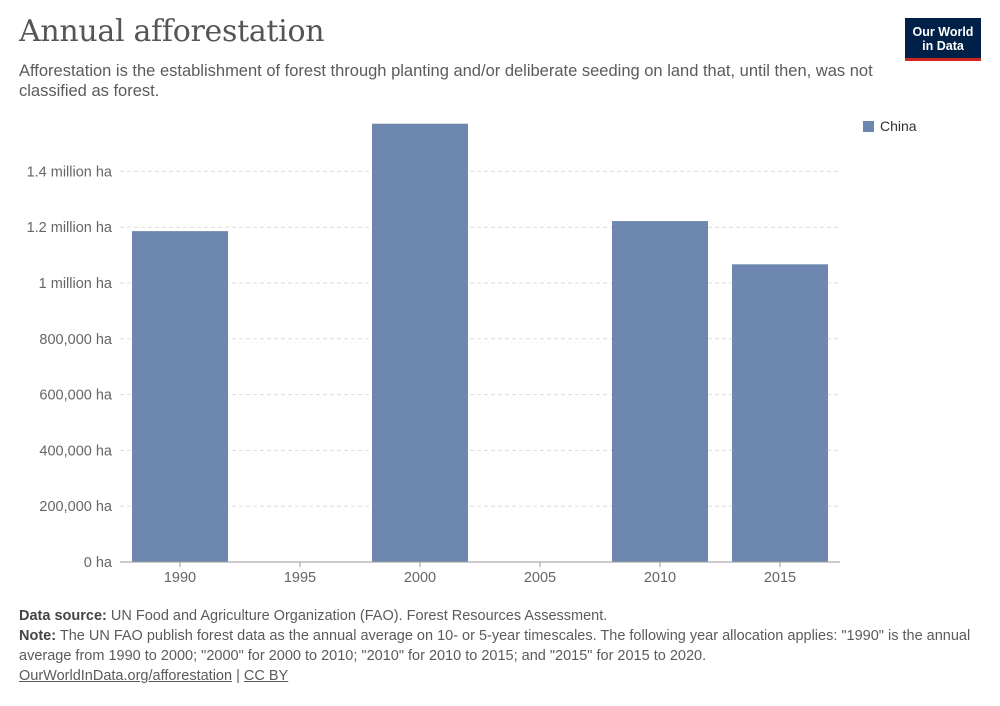 The height and width of the screenshot is (706, 1000). Describe the element at coordinates (76, 507) in the screenshot. I see `y-tick-label: 200,000 ha` at that location.